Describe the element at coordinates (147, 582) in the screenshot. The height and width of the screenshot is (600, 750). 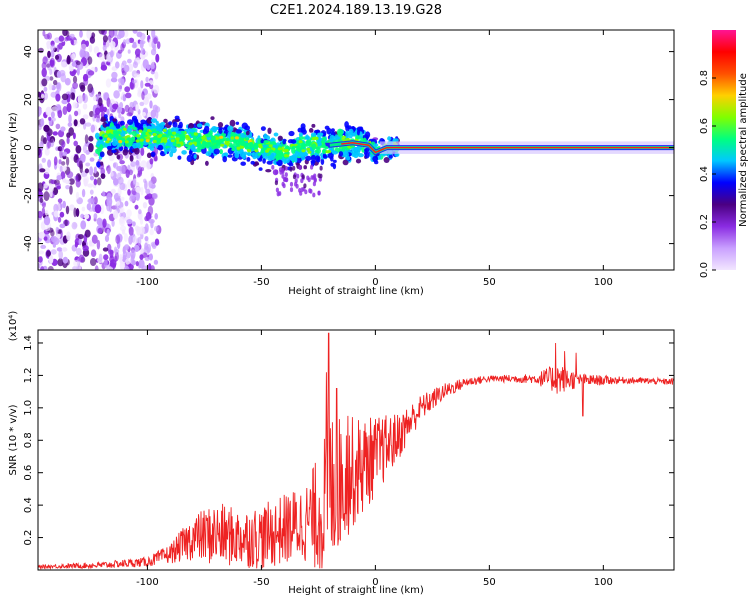
I see `x-tick-label: -100` at that location.